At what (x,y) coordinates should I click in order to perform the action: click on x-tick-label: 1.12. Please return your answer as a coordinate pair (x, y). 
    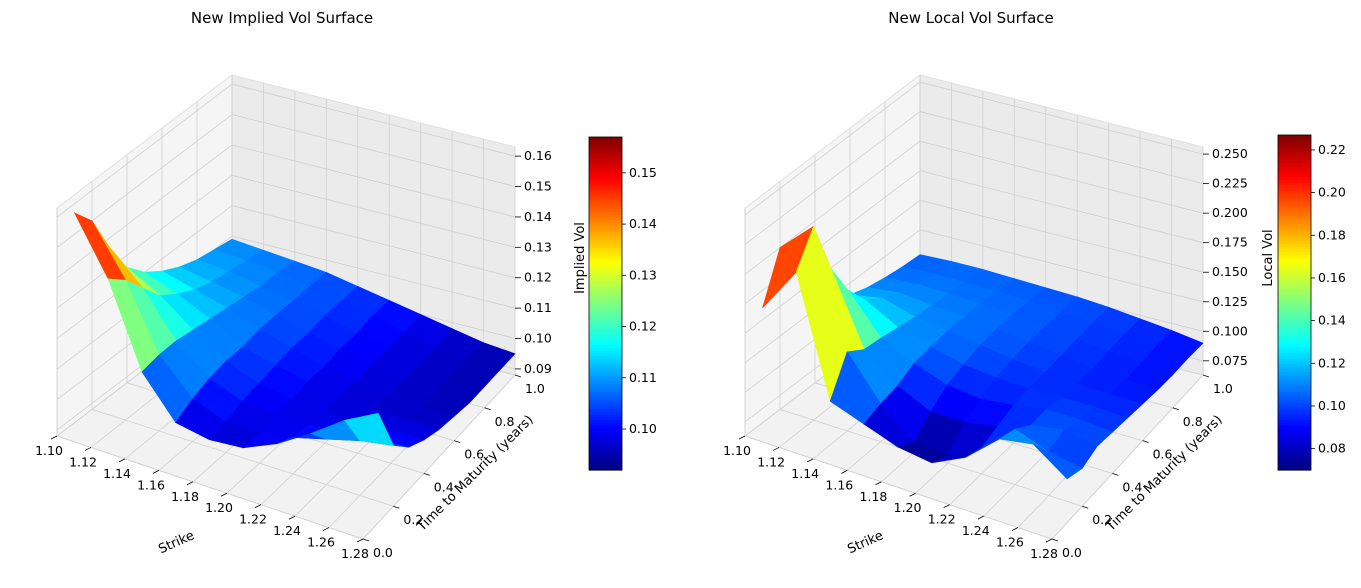
    Looking at the image, I should click on (771, 461).